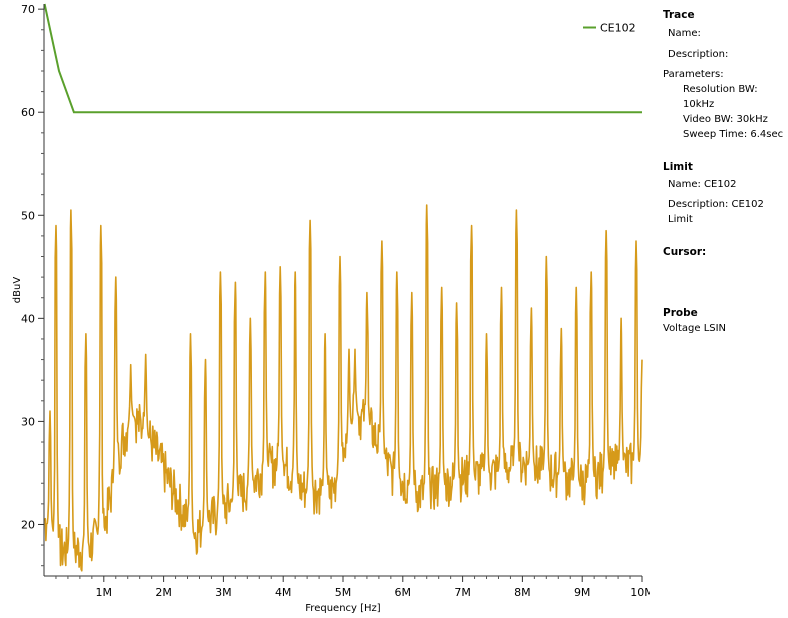 Image resolution: width=788 pixels, height=618 pixels. Describe the element at coordinates (522, 592) in the screenshot. I see `x-tick-label: 8M` at that location.